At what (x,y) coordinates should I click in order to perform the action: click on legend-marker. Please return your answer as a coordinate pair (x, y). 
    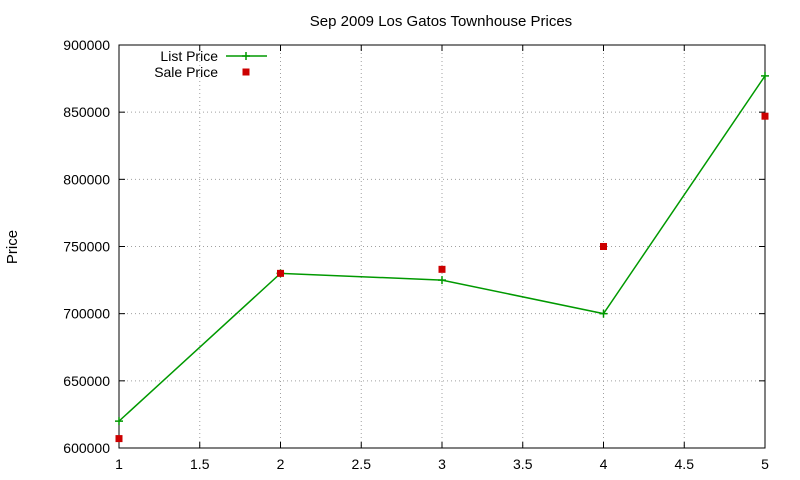
    Looking at the image, I should click on (246, 72).